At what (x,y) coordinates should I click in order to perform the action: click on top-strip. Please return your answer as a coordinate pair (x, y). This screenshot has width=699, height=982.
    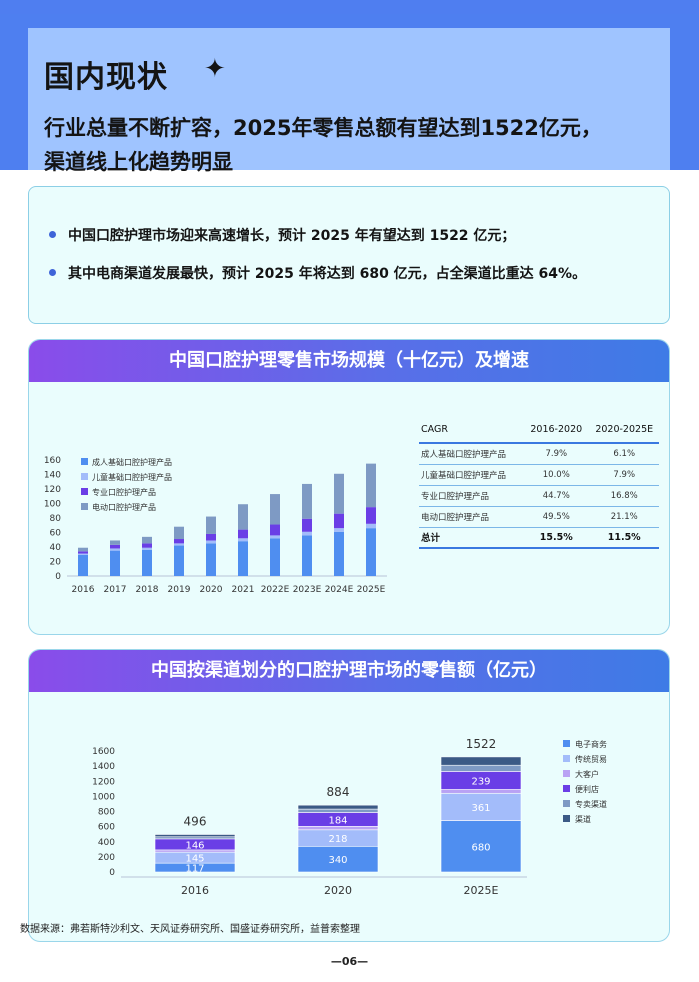
    Looking at the image, I should click on (349, 7).